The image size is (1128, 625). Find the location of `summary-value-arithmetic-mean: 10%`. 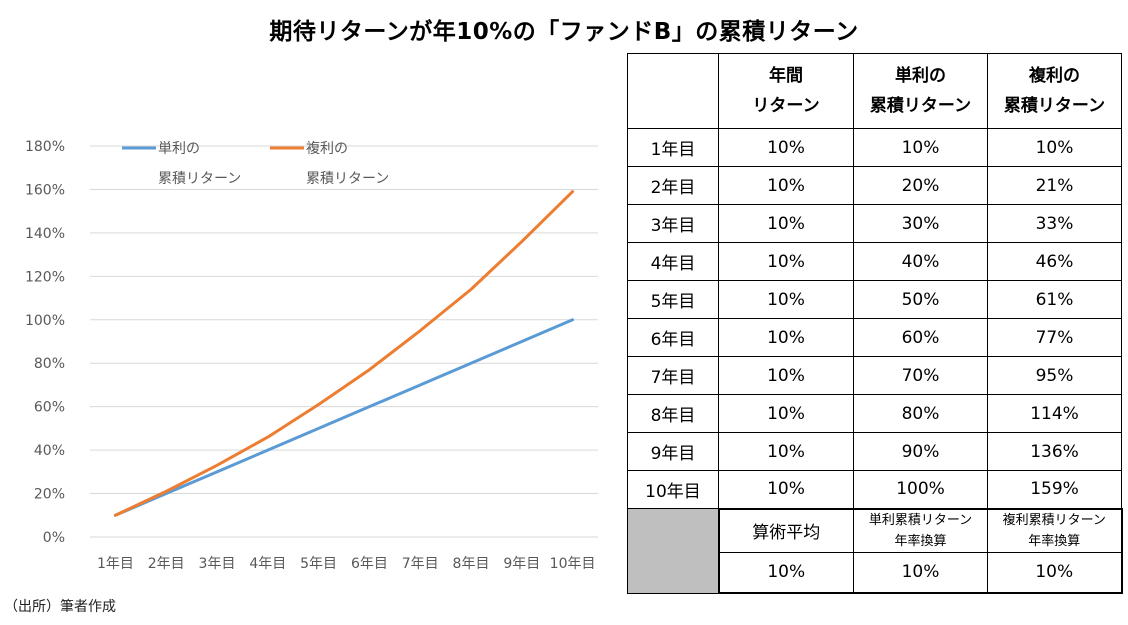

summary-value-arithmetic-mean: 10% is located at coordinates (785, 572).